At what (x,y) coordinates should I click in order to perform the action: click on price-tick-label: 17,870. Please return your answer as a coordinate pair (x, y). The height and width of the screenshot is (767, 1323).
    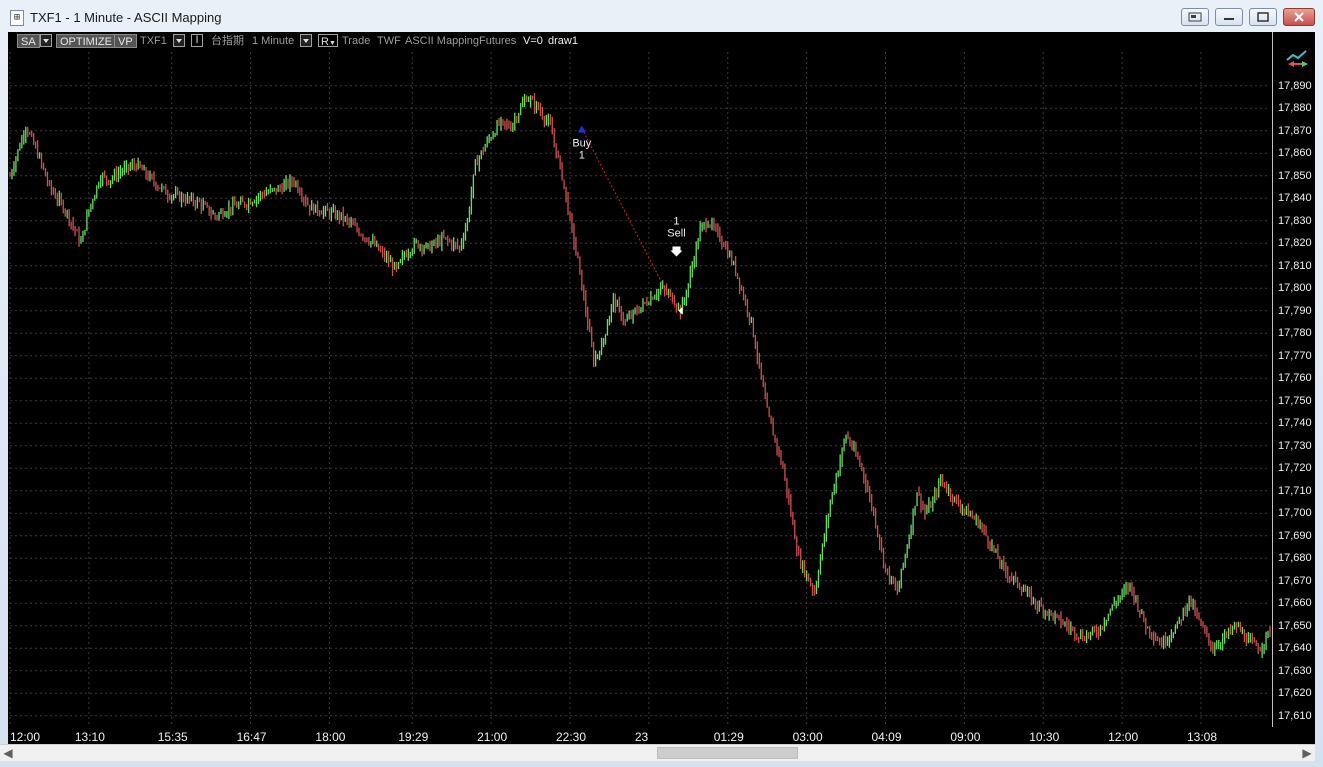
    Looking at the image, I should click on (1295, 130).